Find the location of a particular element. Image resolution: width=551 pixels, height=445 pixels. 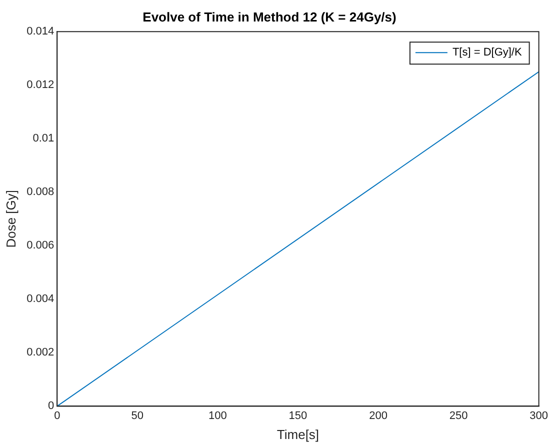

x-tick-label: 250 is located at coordinates (458, 416).